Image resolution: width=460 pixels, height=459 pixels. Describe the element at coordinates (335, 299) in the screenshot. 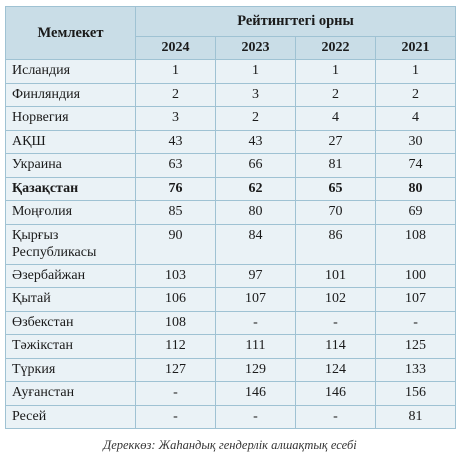

I see `rank-cell: 102` at that location.